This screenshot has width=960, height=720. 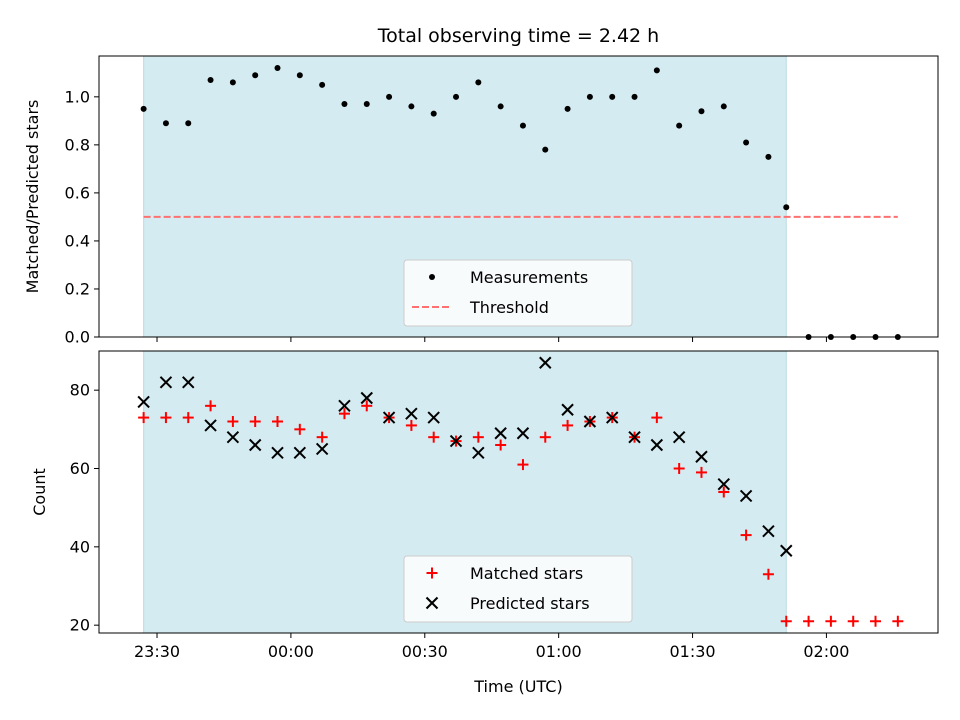 What do you see at coordinates (77, 192) in the screenshot?
I see `y-tick-label: 0.6` at bounding box center [77, 192].